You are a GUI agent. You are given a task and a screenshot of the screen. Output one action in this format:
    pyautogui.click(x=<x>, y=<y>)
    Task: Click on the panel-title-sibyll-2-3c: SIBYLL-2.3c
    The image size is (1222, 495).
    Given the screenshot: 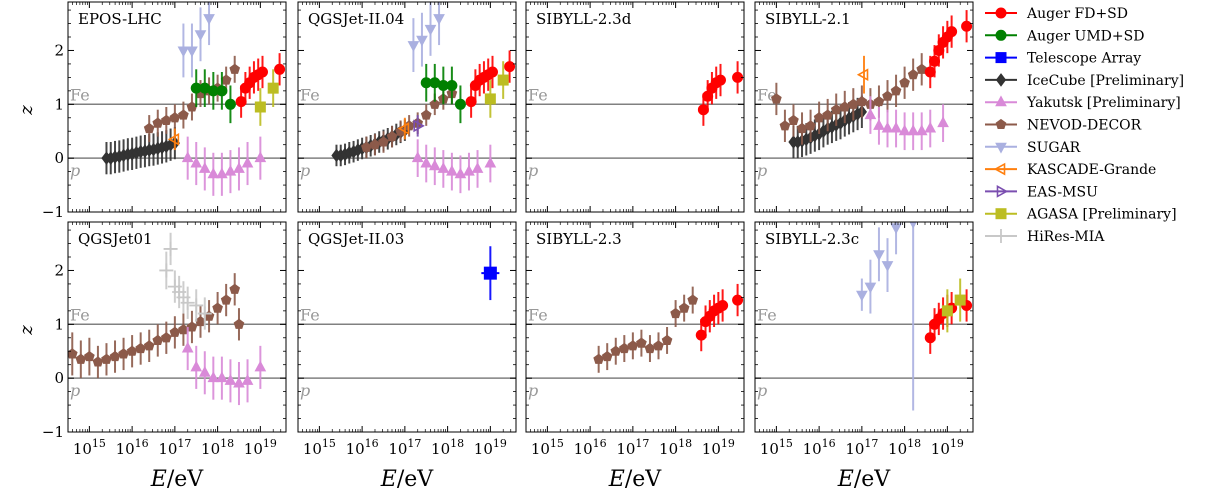 What is the action you would take?
    pyautogui.click(x=812, y=239)
    